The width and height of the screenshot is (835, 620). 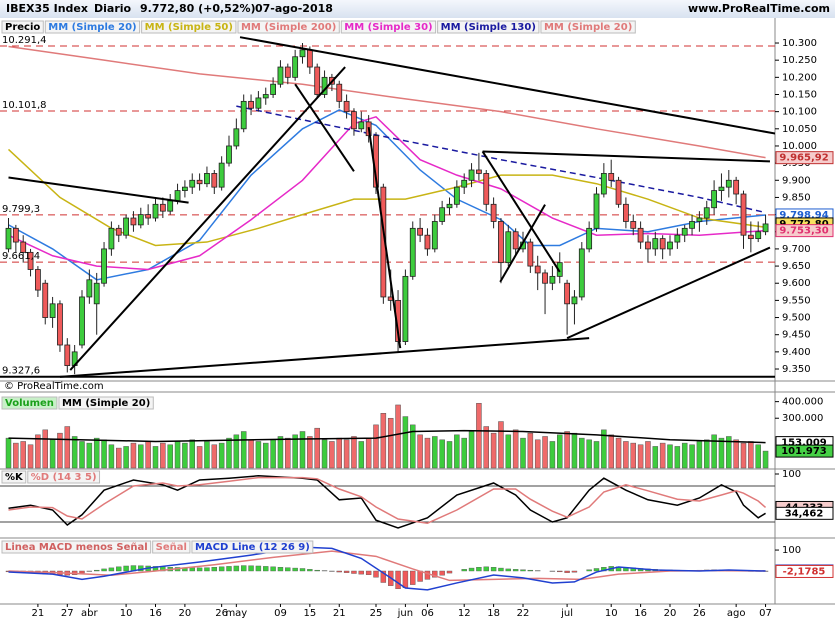 What do you see at coordinates (796, 266) in the screenshot?
I see `y-tick-label: 9.650` at bounding box center [796, 266].